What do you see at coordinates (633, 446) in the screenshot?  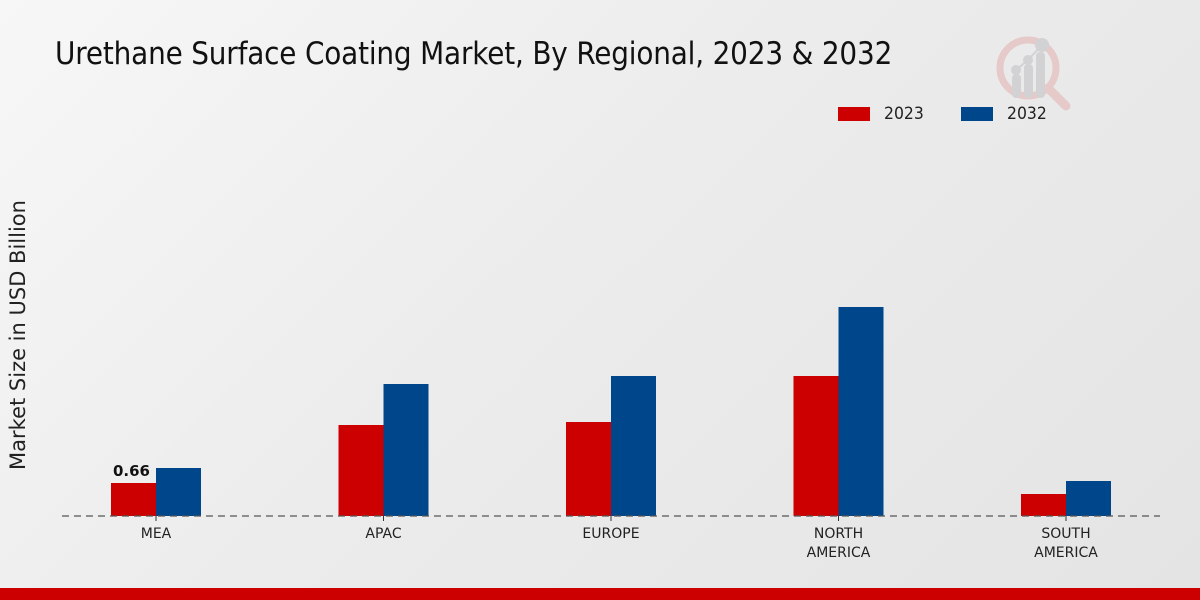 I see `bar-europe-2032` at bounding box center [633, 446].